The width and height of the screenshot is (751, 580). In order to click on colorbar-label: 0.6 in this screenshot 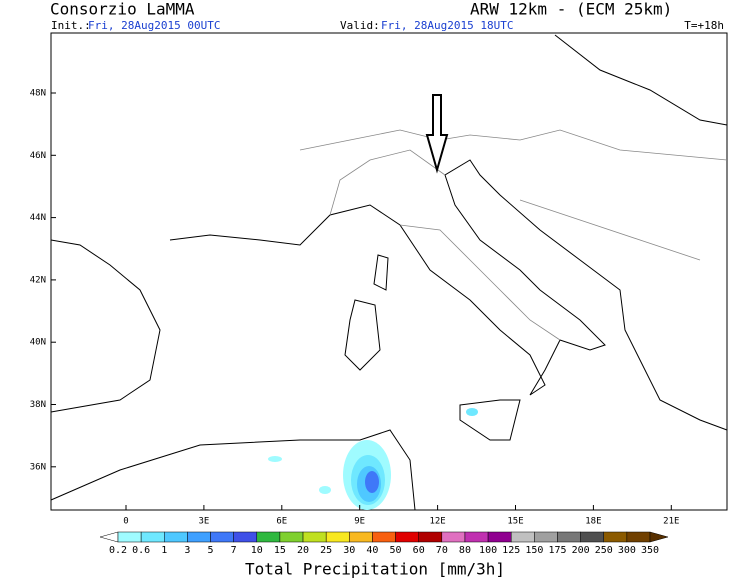, I will do `click(141, 550)`.